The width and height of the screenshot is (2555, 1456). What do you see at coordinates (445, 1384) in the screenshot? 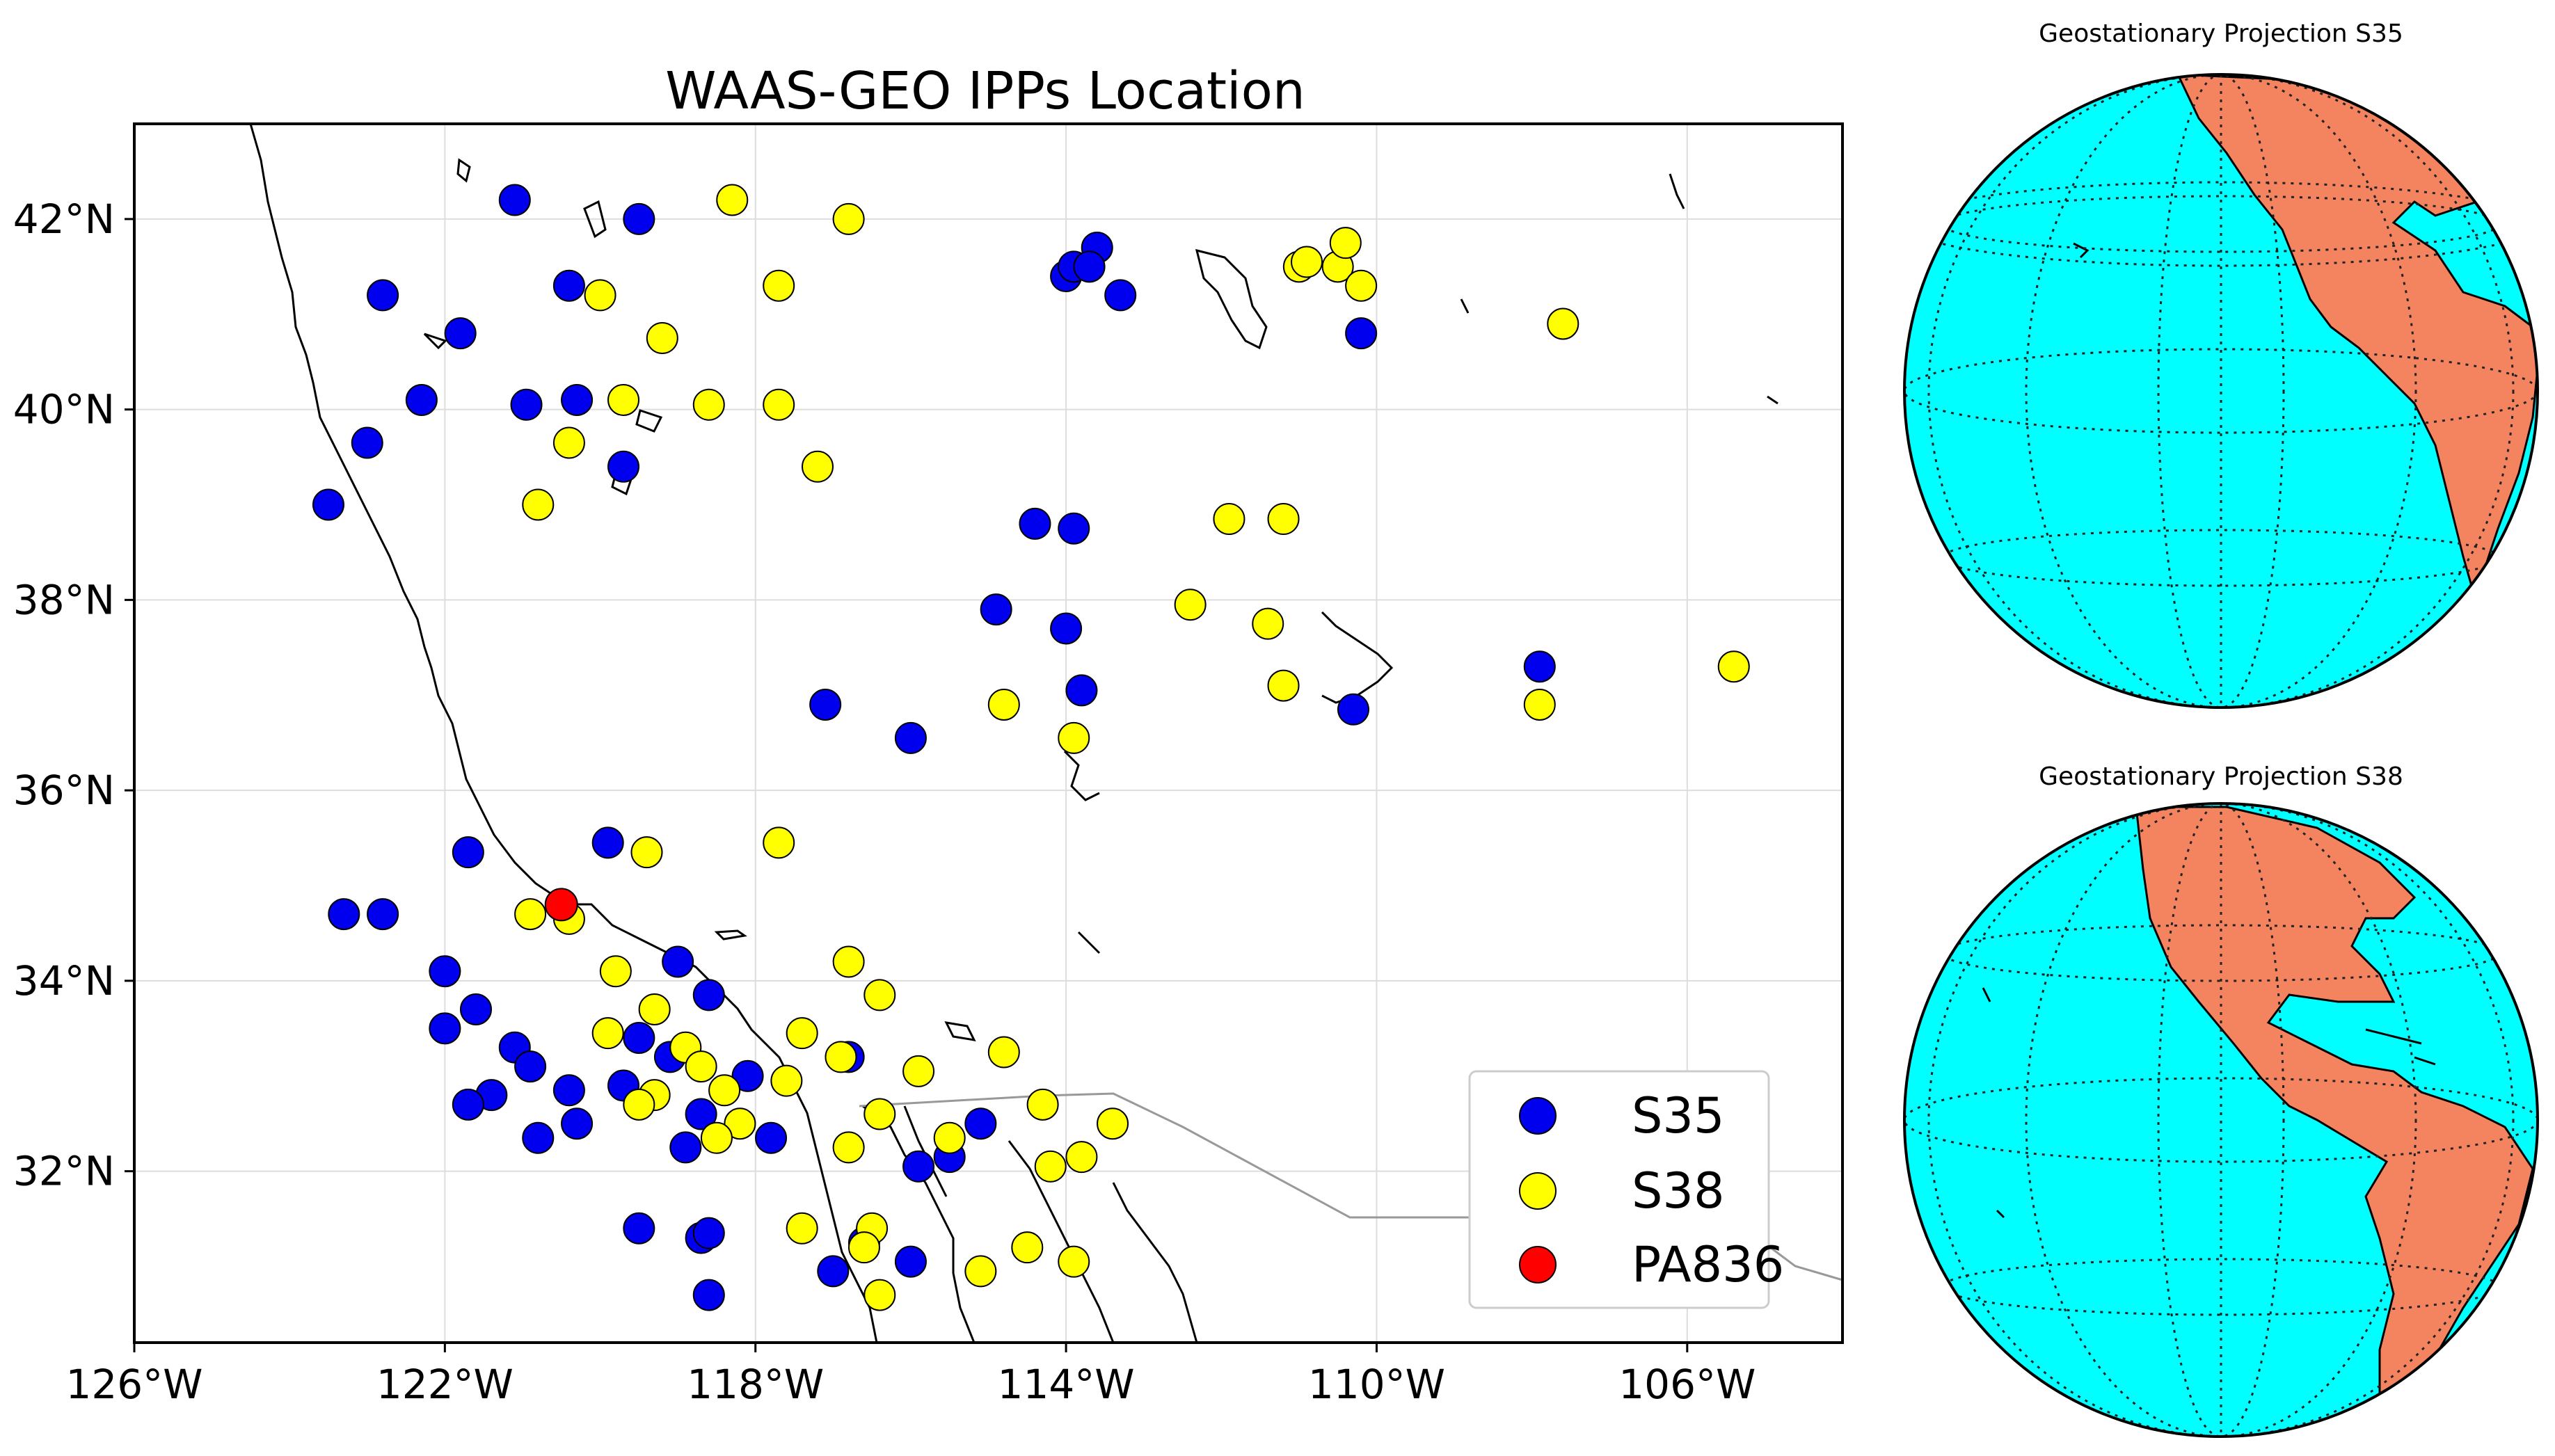
I see `x-tick-label: 122°W` at bounding box center [445, 1384].